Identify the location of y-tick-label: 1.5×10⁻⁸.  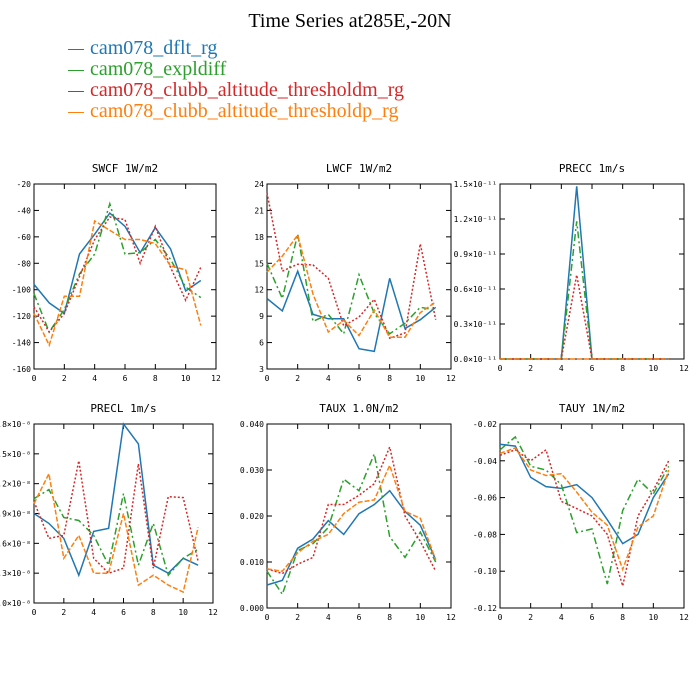
(15, 454).